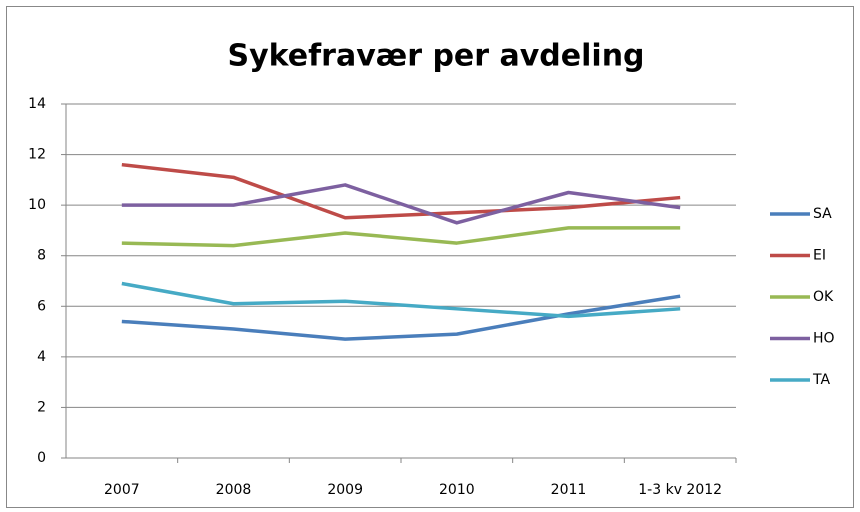  Describe the element at coordinates (41, 306) in the screenshot. I see `y-tick-label: 6` at that location.